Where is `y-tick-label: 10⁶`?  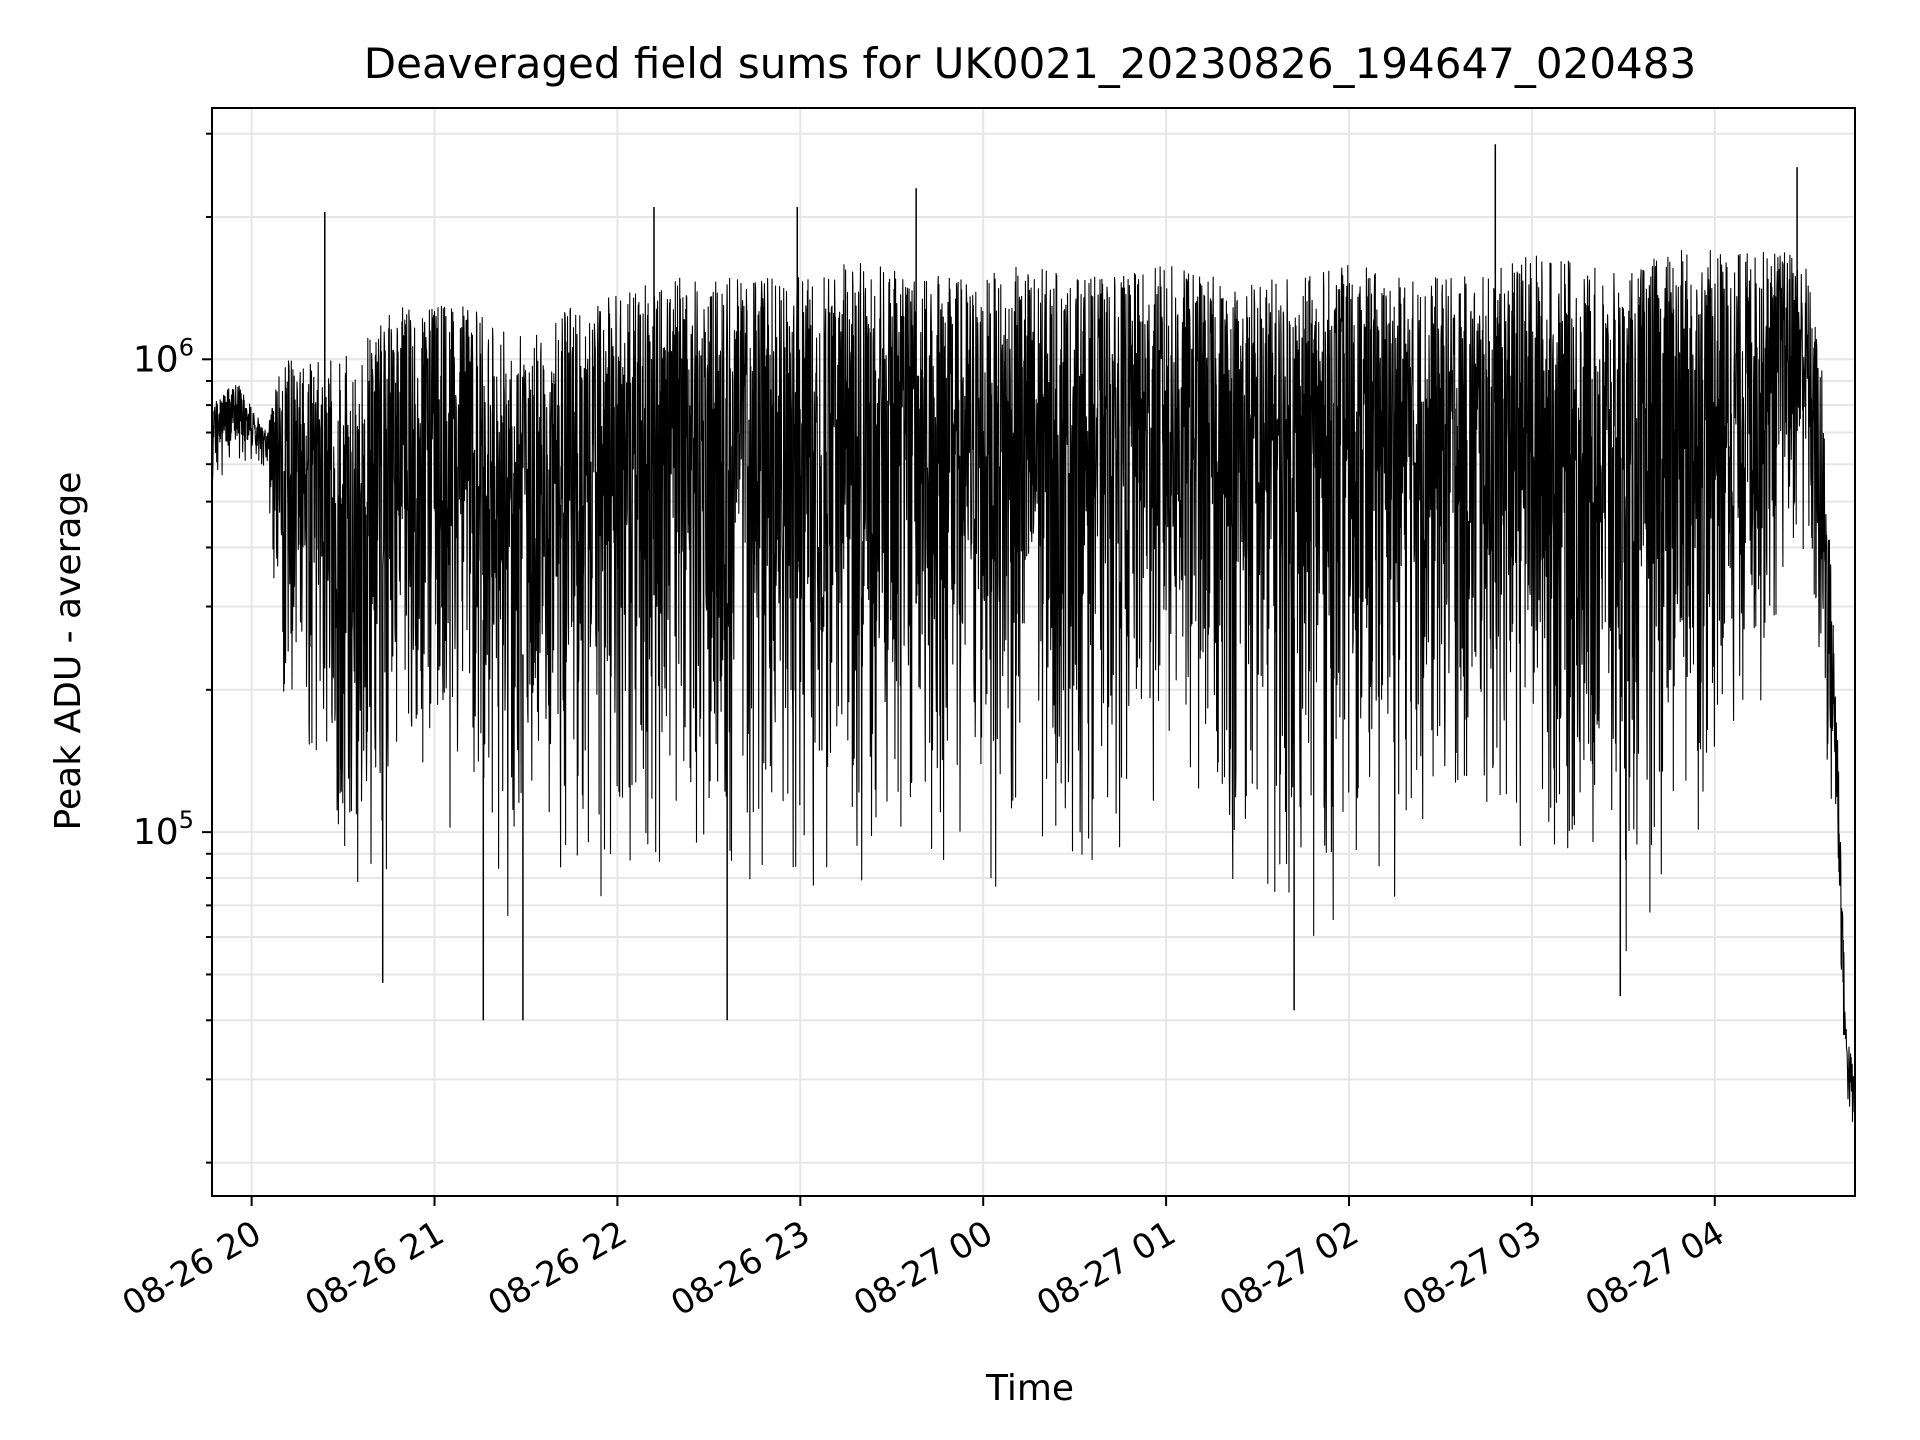 y-tick-label: 10⁶ is located at coordinates (163, 356).